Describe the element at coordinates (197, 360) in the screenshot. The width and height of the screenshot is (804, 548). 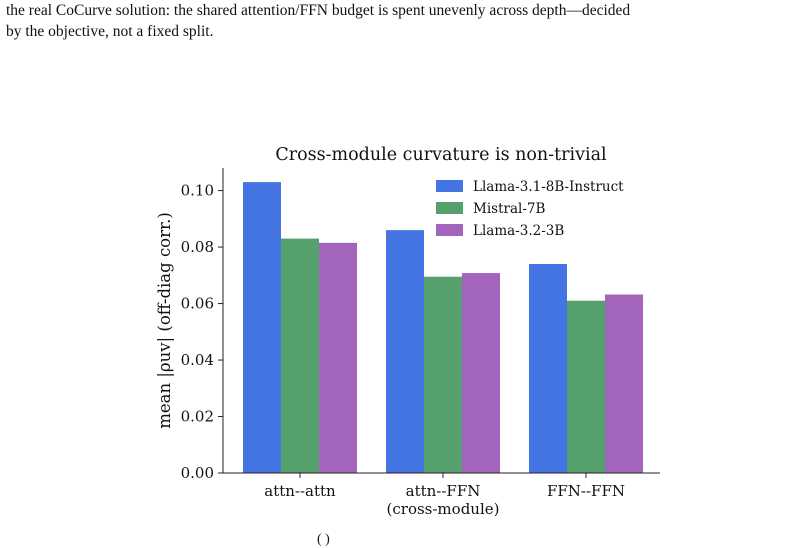
I see `y-tick-label: 0.04` at that location.